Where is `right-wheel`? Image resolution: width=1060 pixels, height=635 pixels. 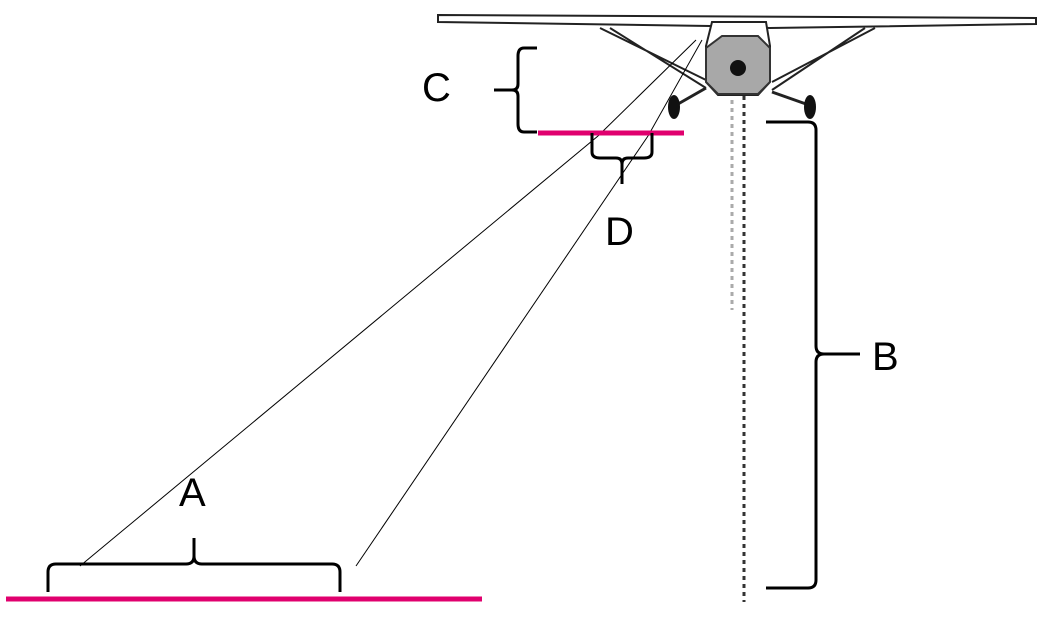 right-wheel is located at coordinates (810, 107).